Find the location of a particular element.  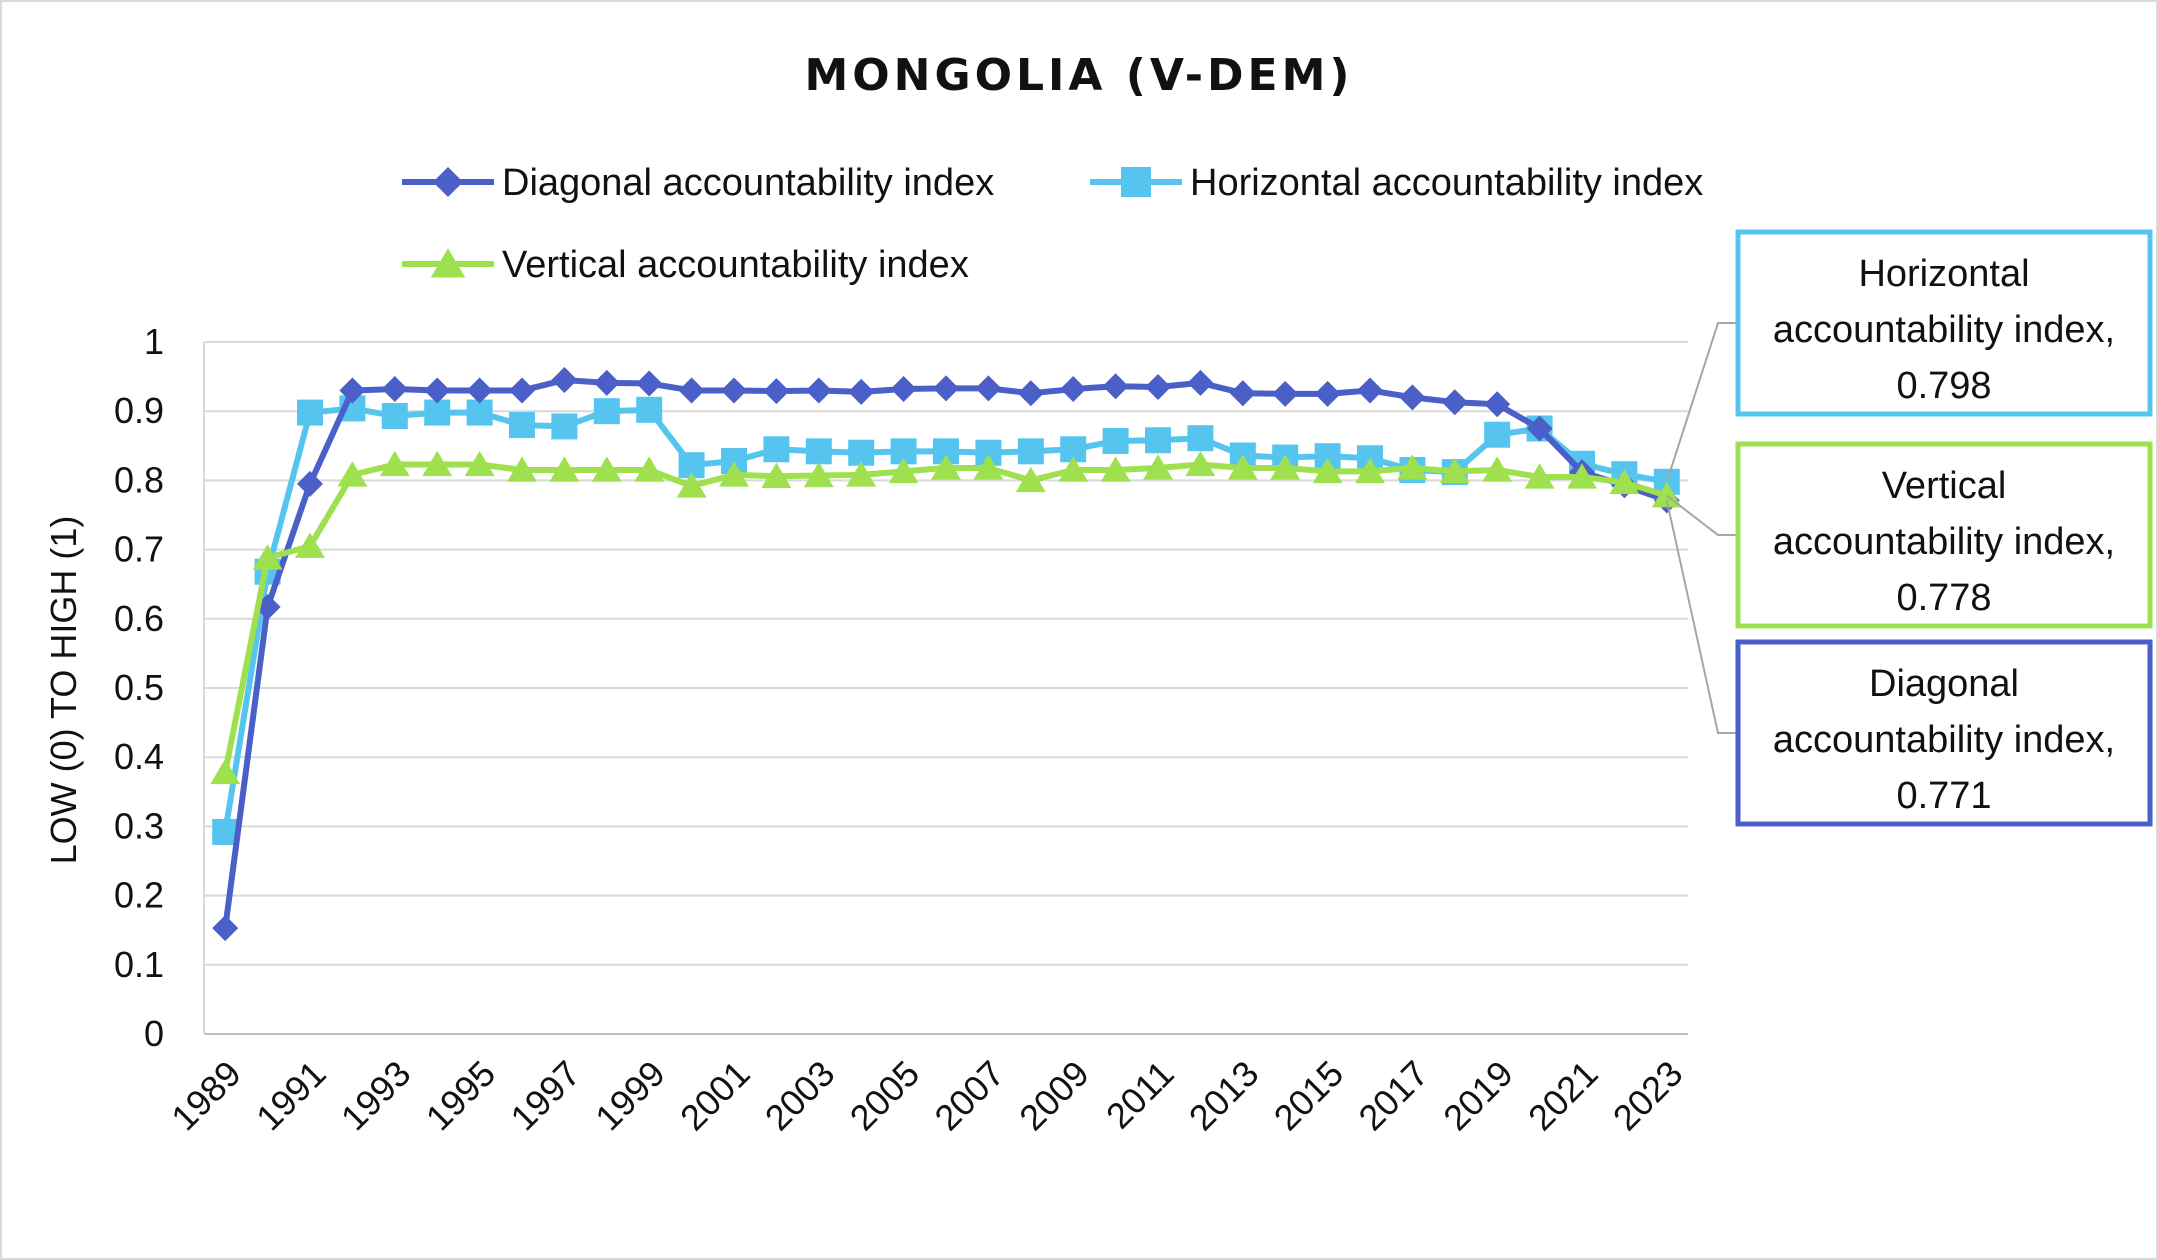

y-tick-label: 0.9 is located at coordinates (139, 410).